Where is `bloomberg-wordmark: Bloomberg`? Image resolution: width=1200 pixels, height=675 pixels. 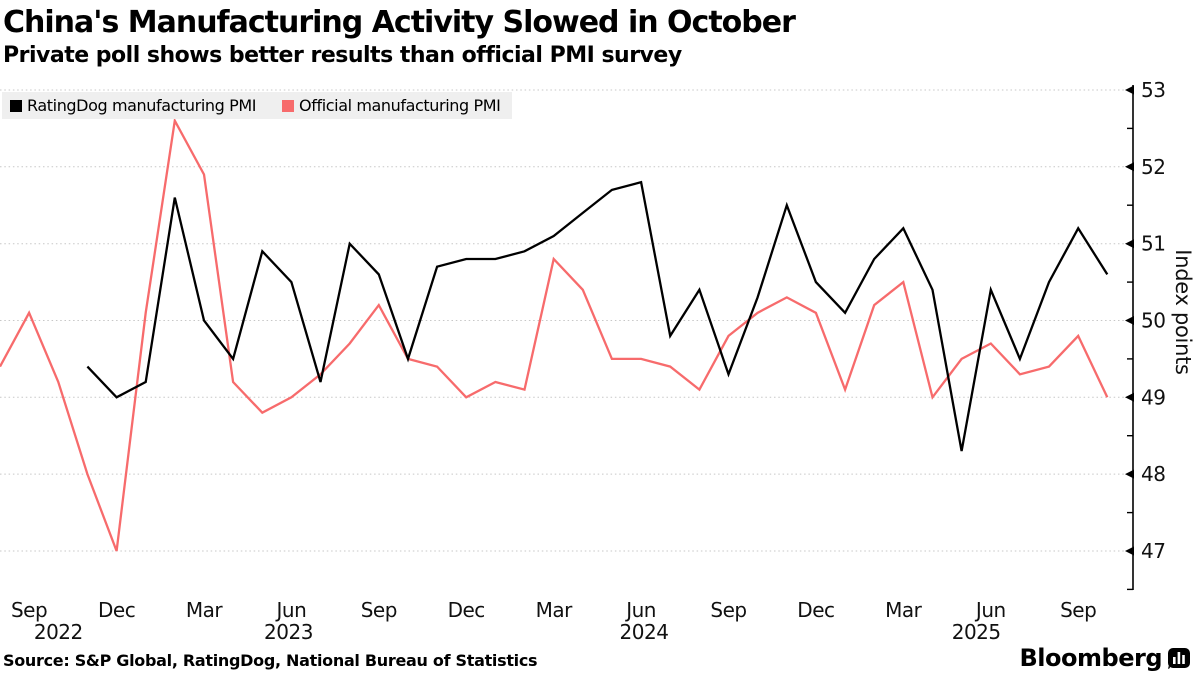 bloomberg-wordmark: Bloomberg is located at coordinates (1091, 658).